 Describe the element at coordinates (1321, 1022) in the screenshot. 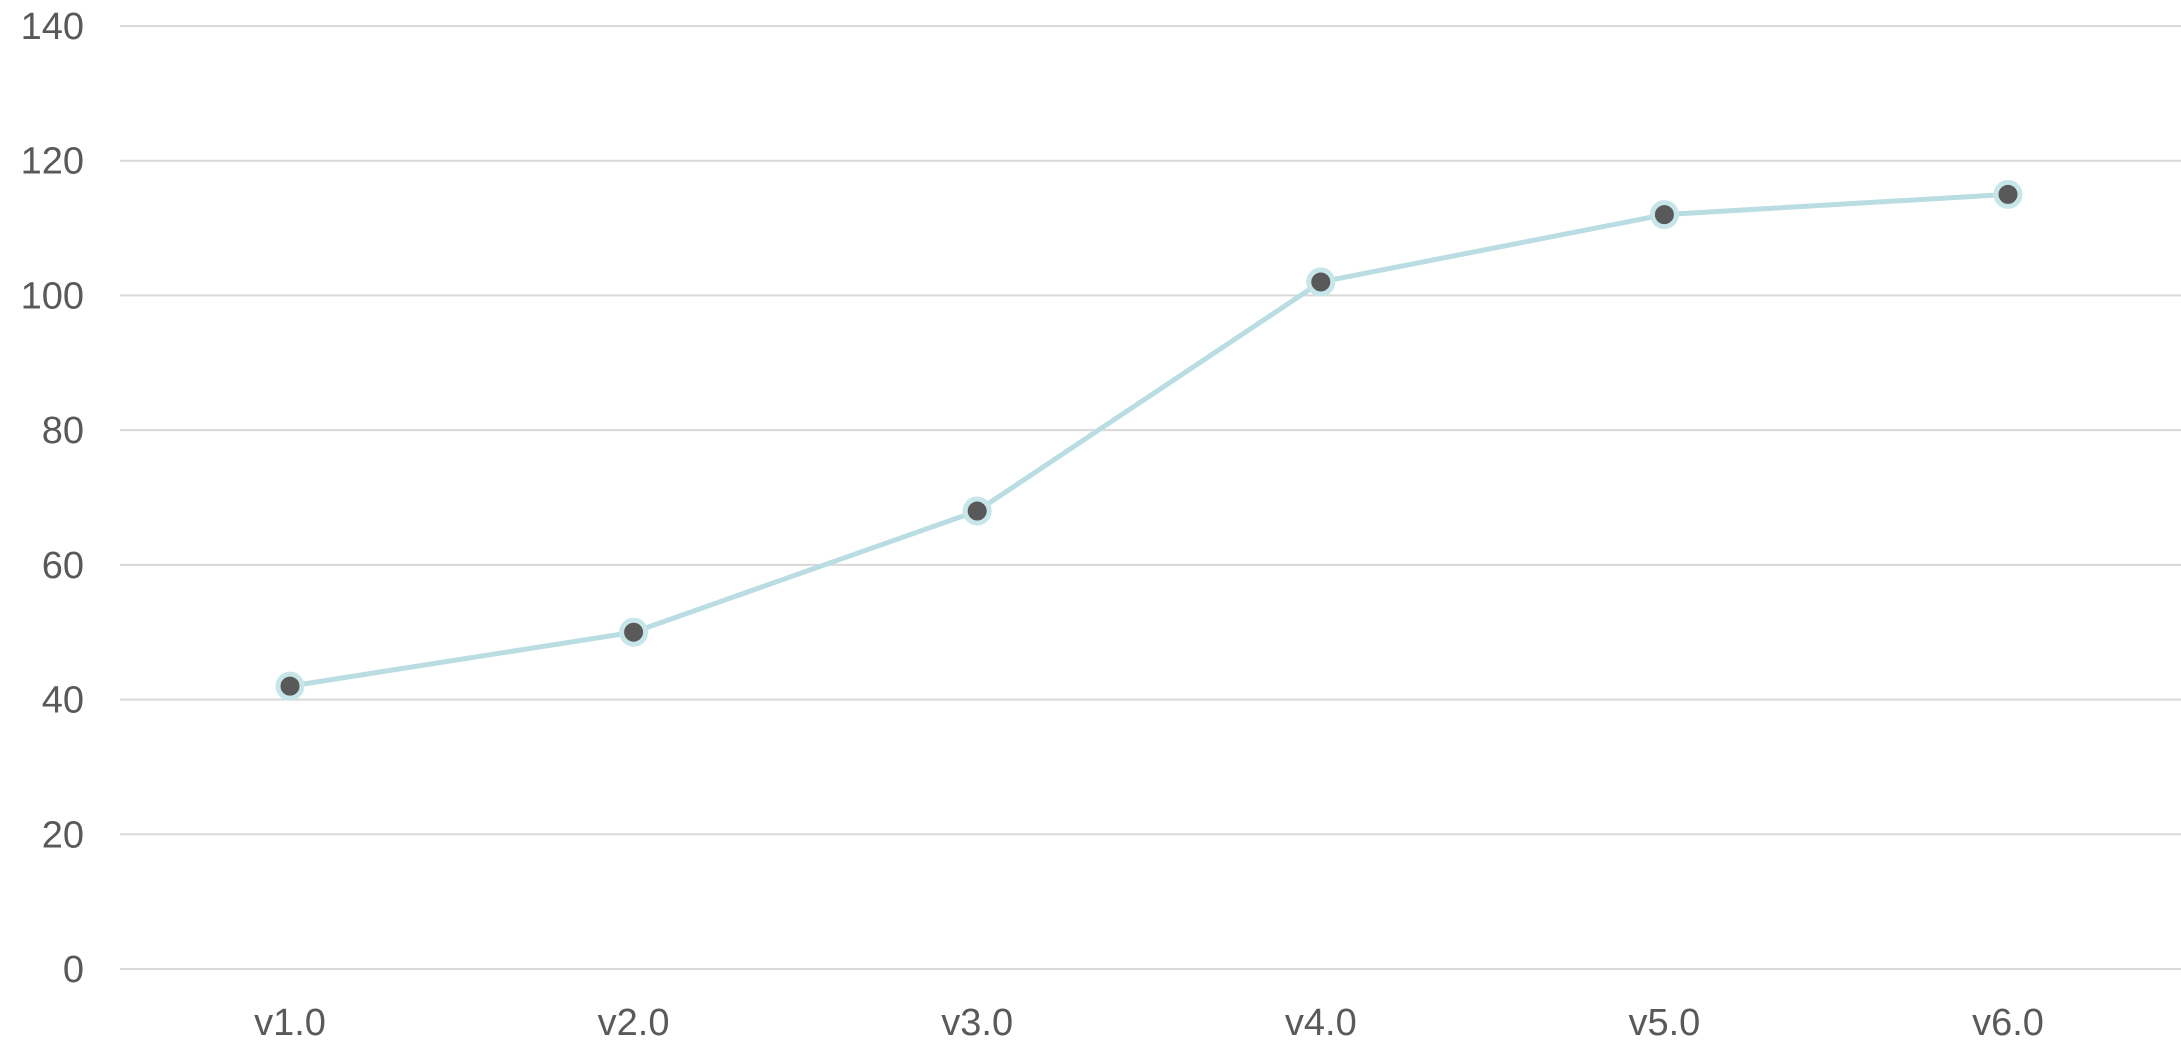

I see `x-tick-label: v4.0` at that location.